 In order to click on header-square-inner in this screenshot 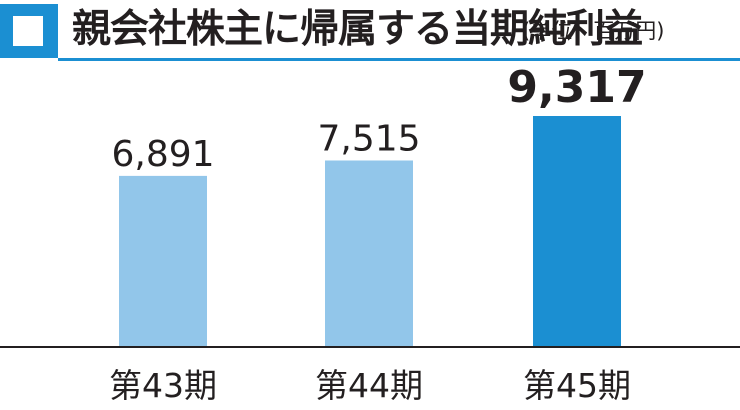, I will do `click(28, 31)`.